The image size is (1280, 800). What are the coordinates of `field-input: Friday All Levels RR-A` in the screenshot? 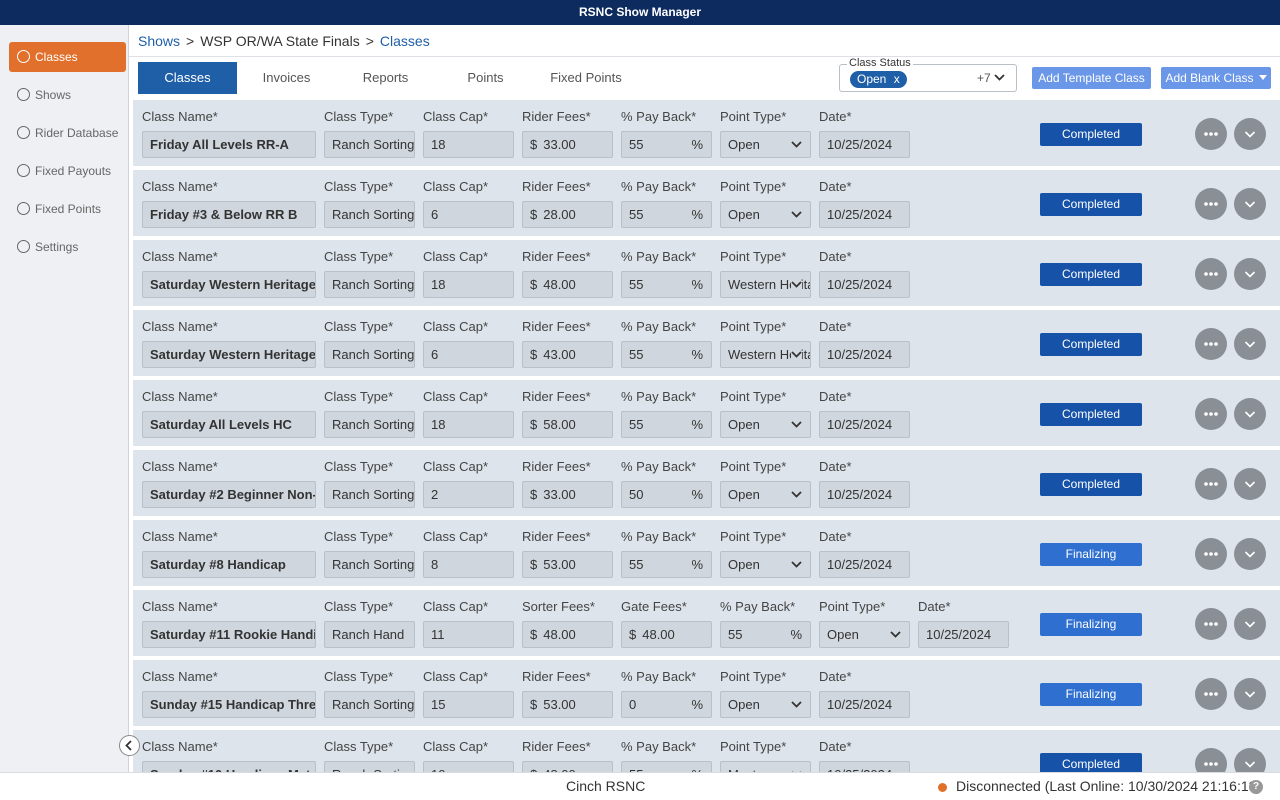 It's located at (229, 144).